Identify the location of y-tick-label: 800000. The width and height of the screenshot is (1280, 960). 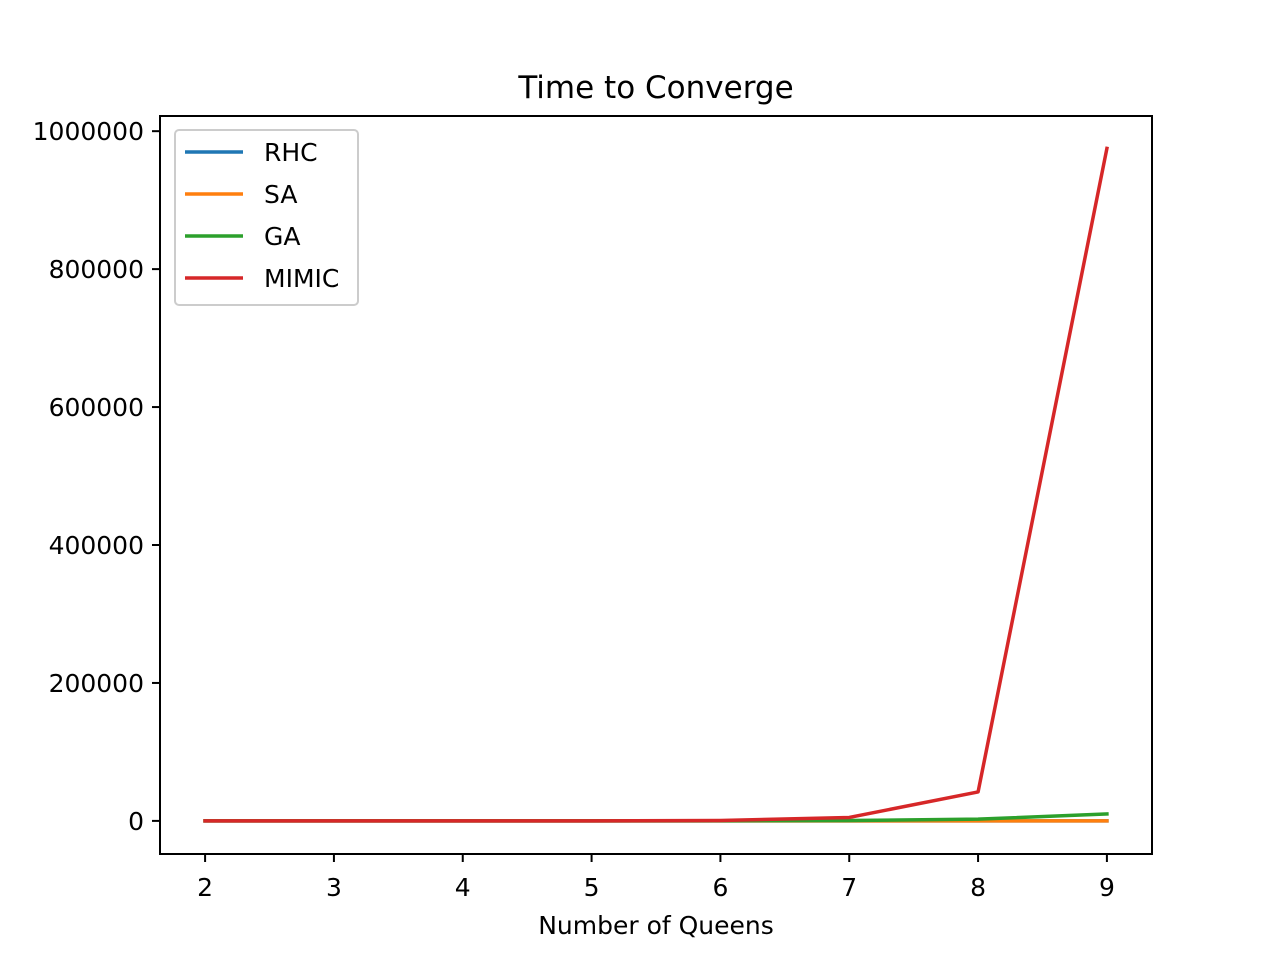
(96, 269).